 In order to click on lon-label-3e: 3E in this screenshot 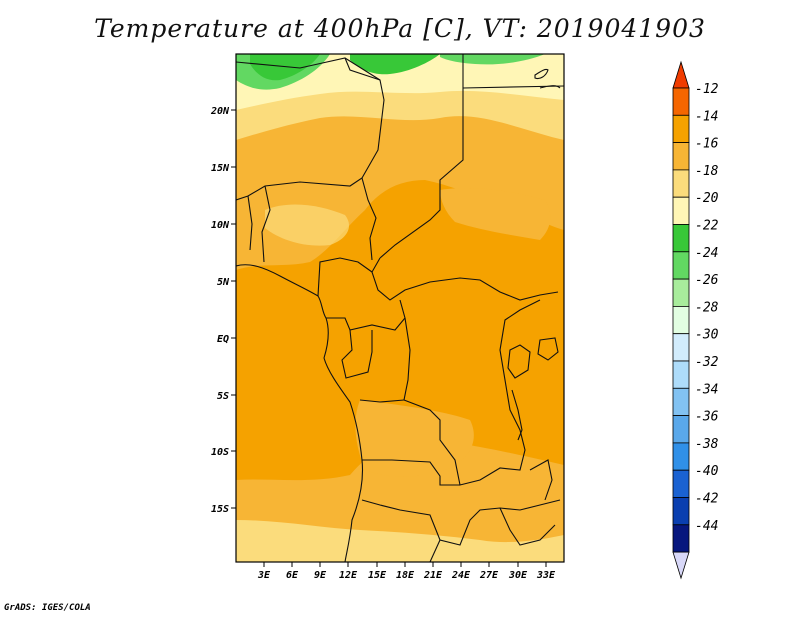, I will do `click(264, 575)`.